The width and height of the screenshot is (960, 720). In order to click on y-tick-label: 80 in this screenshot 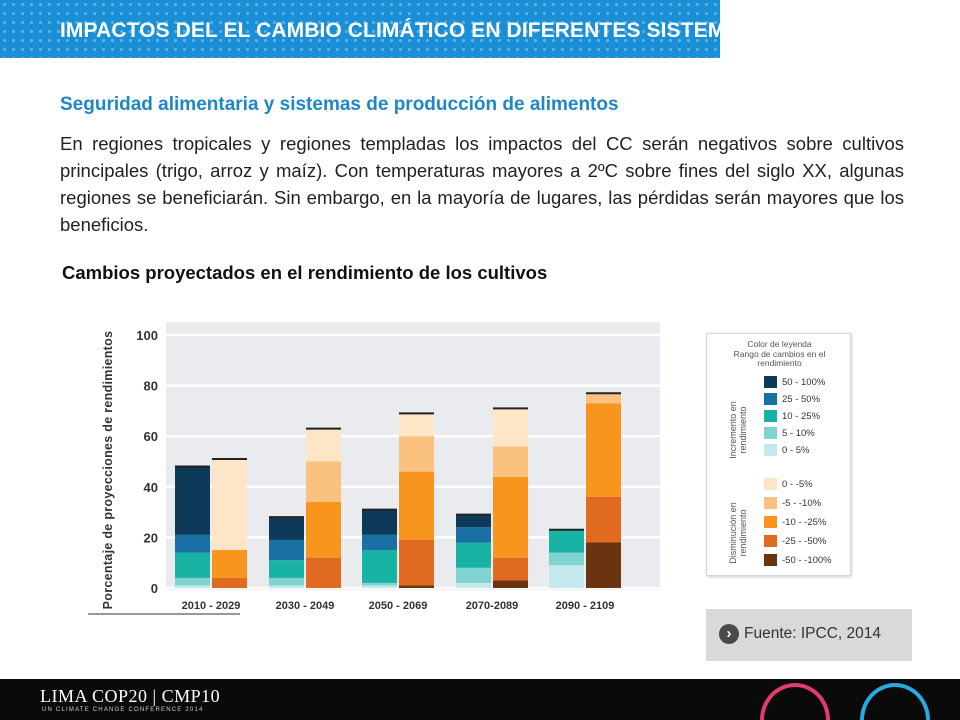, I will do `click(151, 386)`.